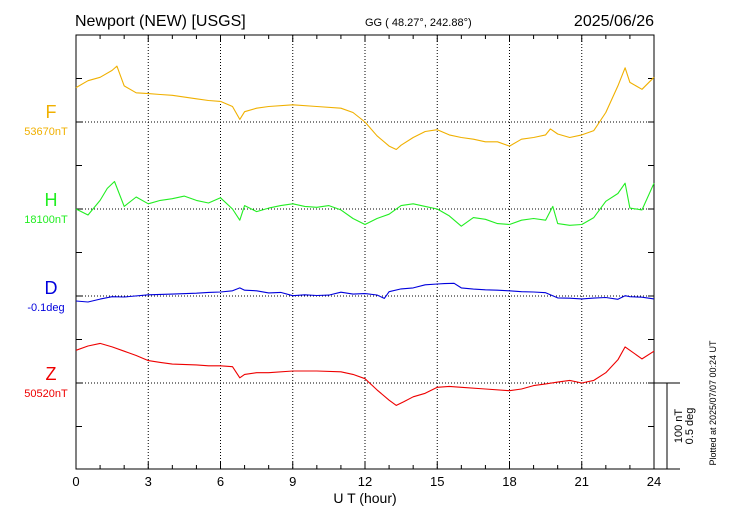 The height and width of the screenshot is (520, 730). I want to click on x-tick-label-0: 0, so click(75, 481).